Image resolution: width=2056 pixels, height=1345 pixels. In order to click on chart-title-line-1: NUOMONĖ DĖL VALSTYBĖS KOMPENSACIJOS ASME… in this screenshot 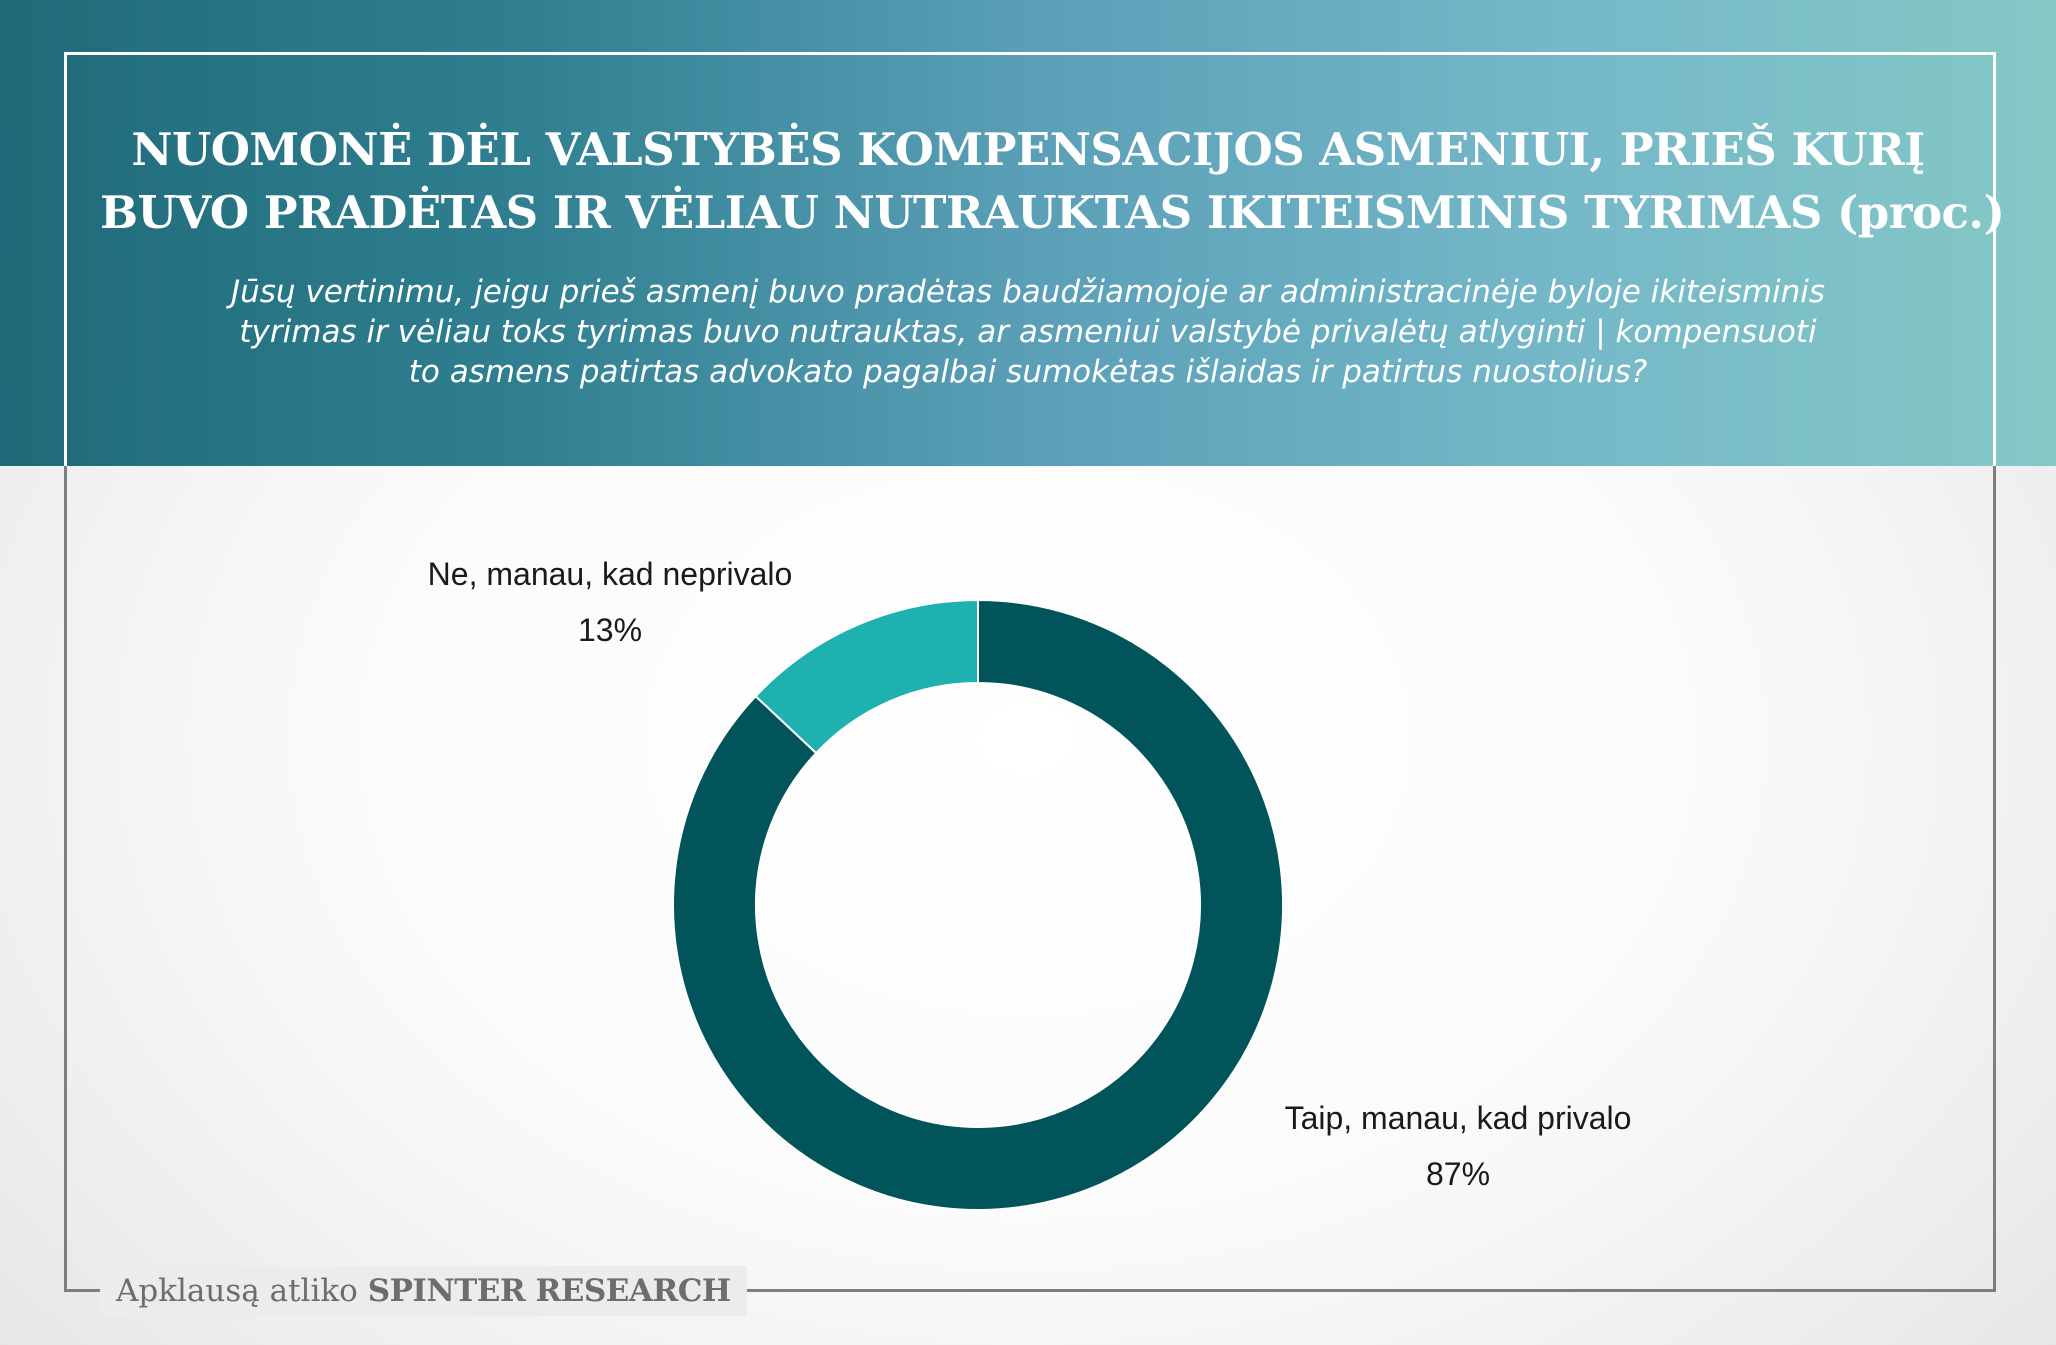, I will do `click(1028, 149)`.